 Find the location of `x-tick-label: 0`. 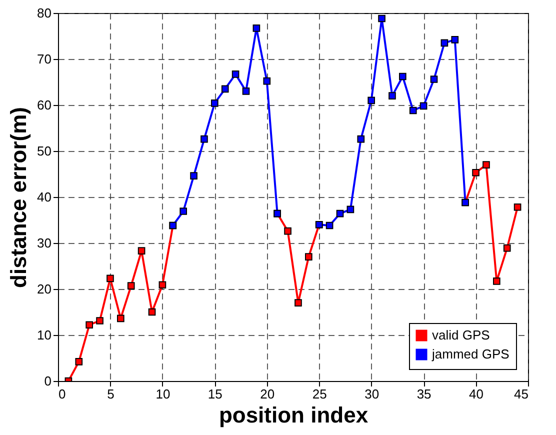

x-tick-label: 0 is located at coordinates (62, 394).